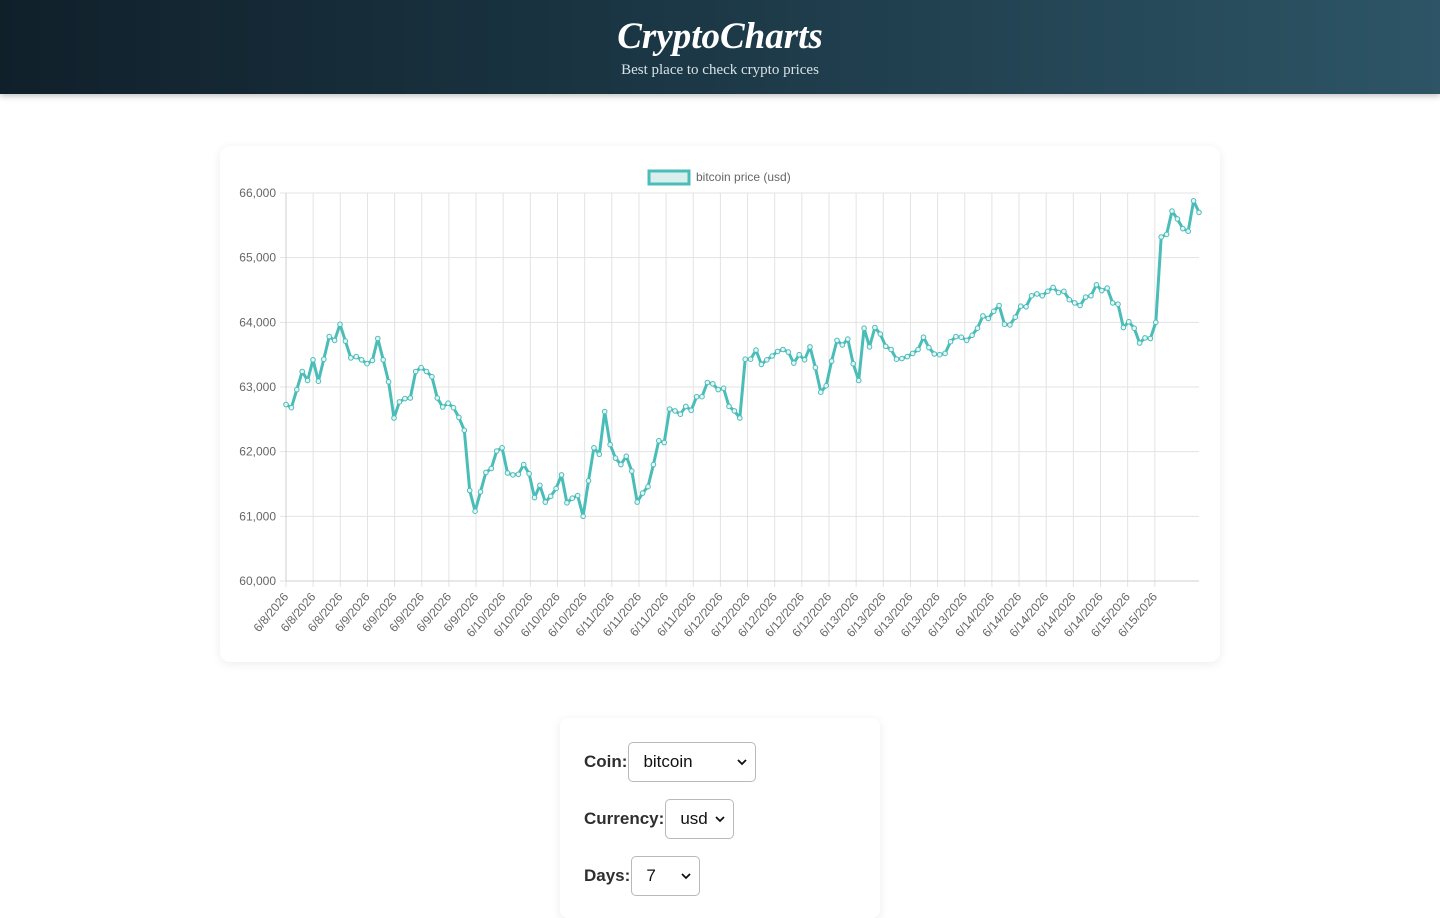 This screenshot has height=918, width=1440. Describe the element at coordinates (692, 762) in the screenshot. I see `coin-select: bitcoin` at that location.